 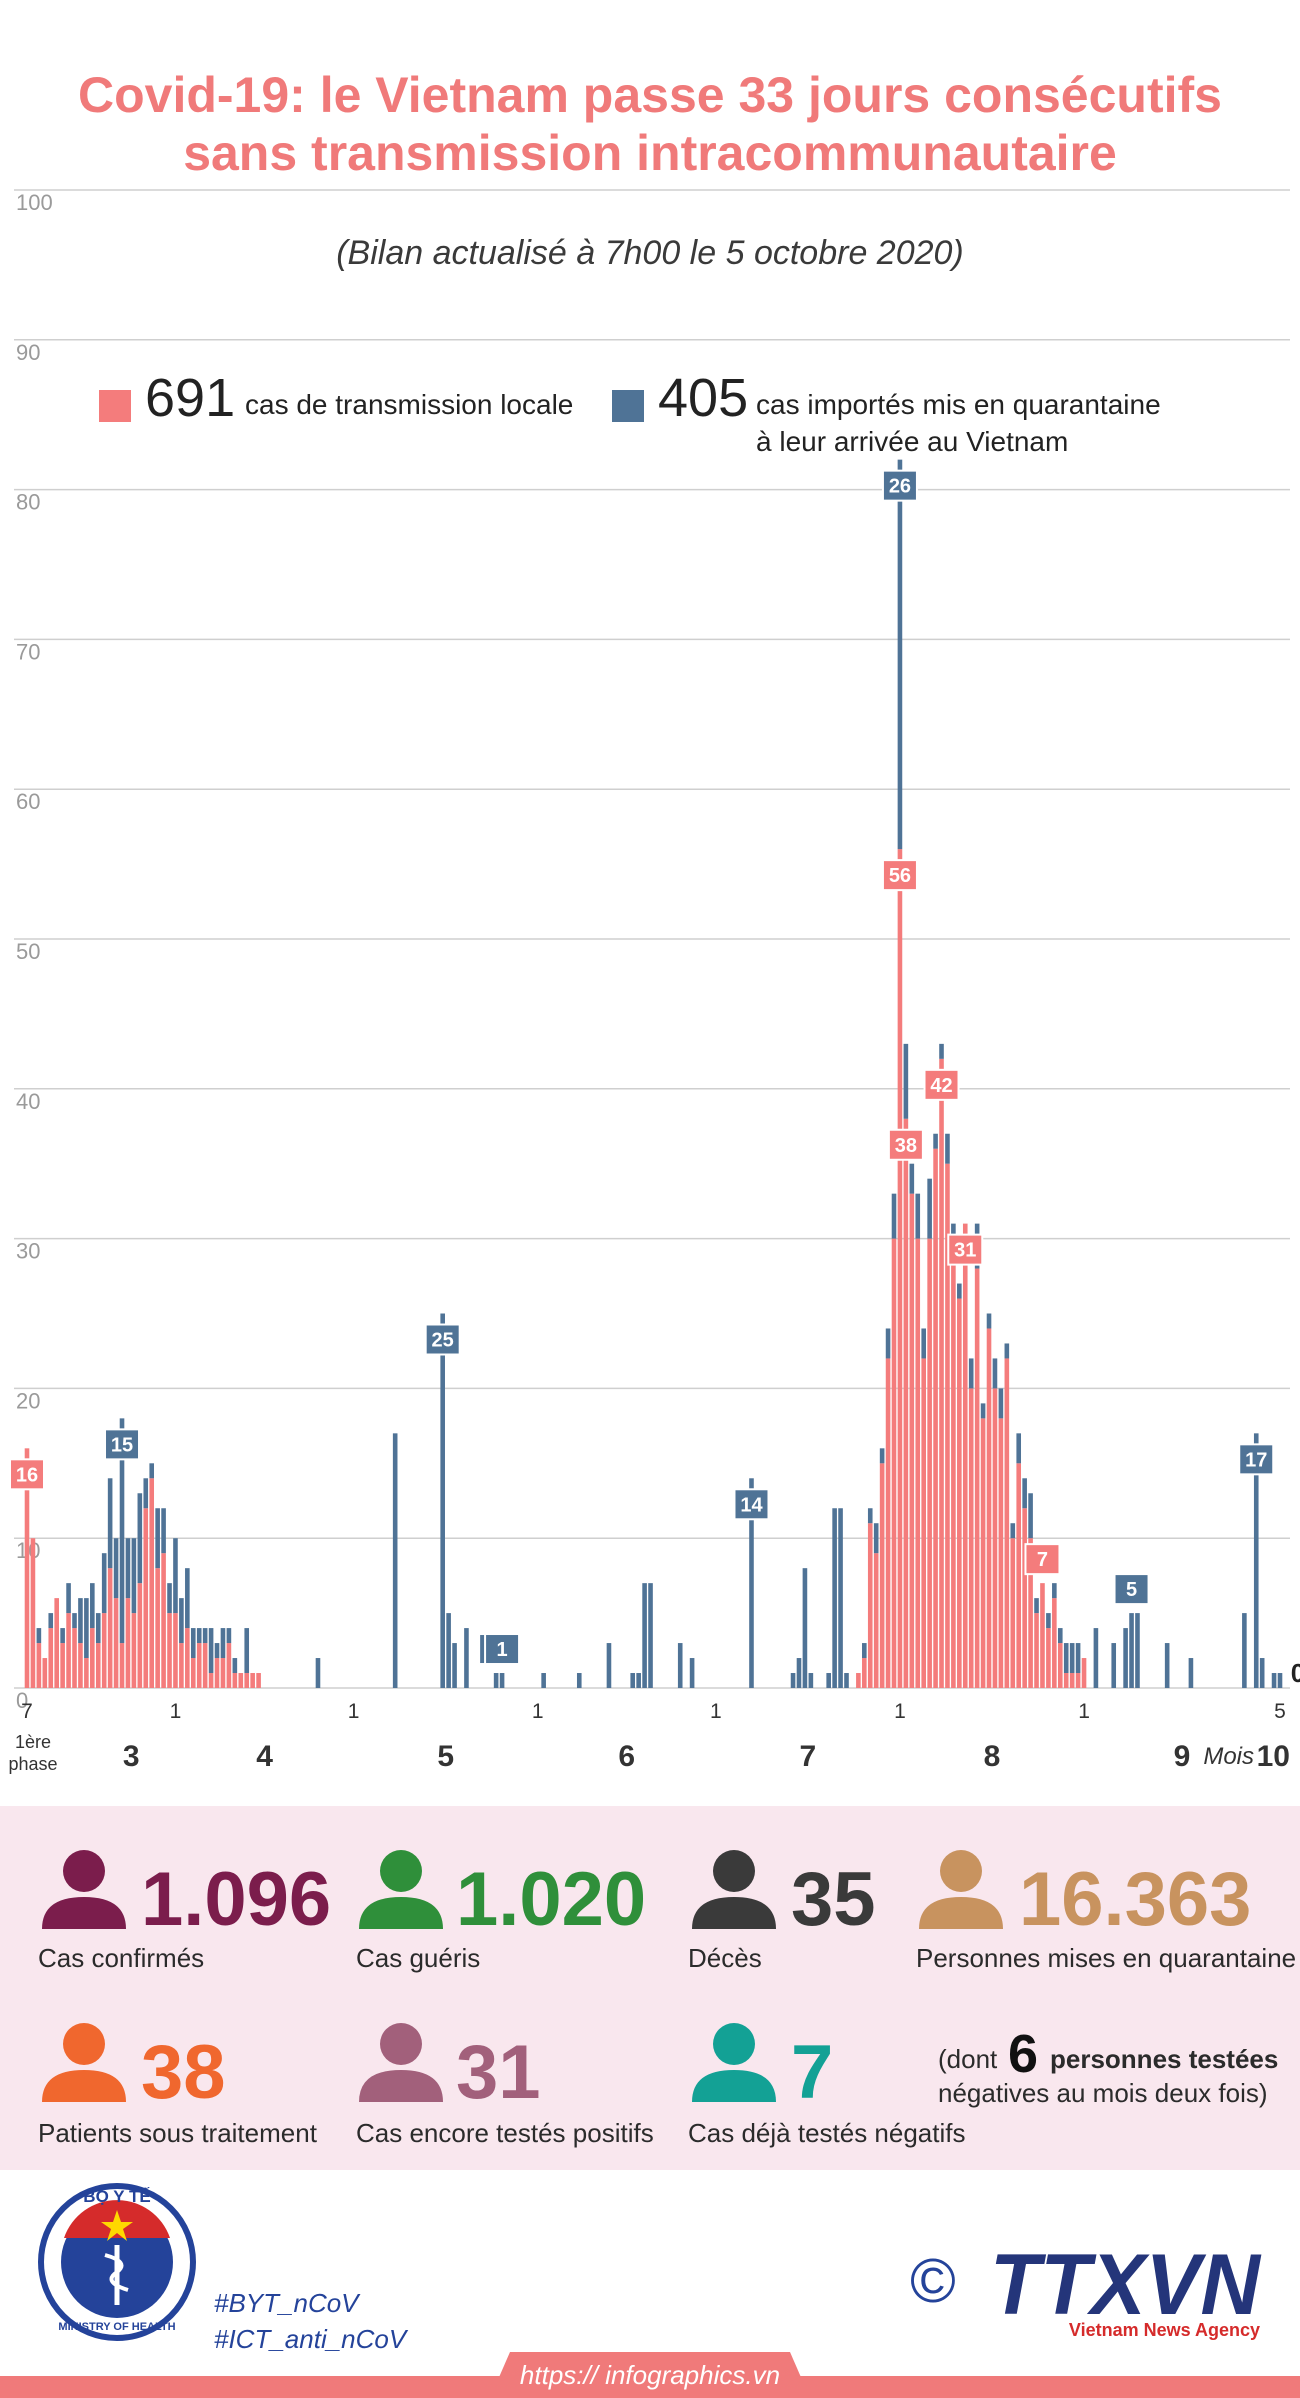 I want to click on stat-label: Cas confirmés, so click(x=121, y=1958).